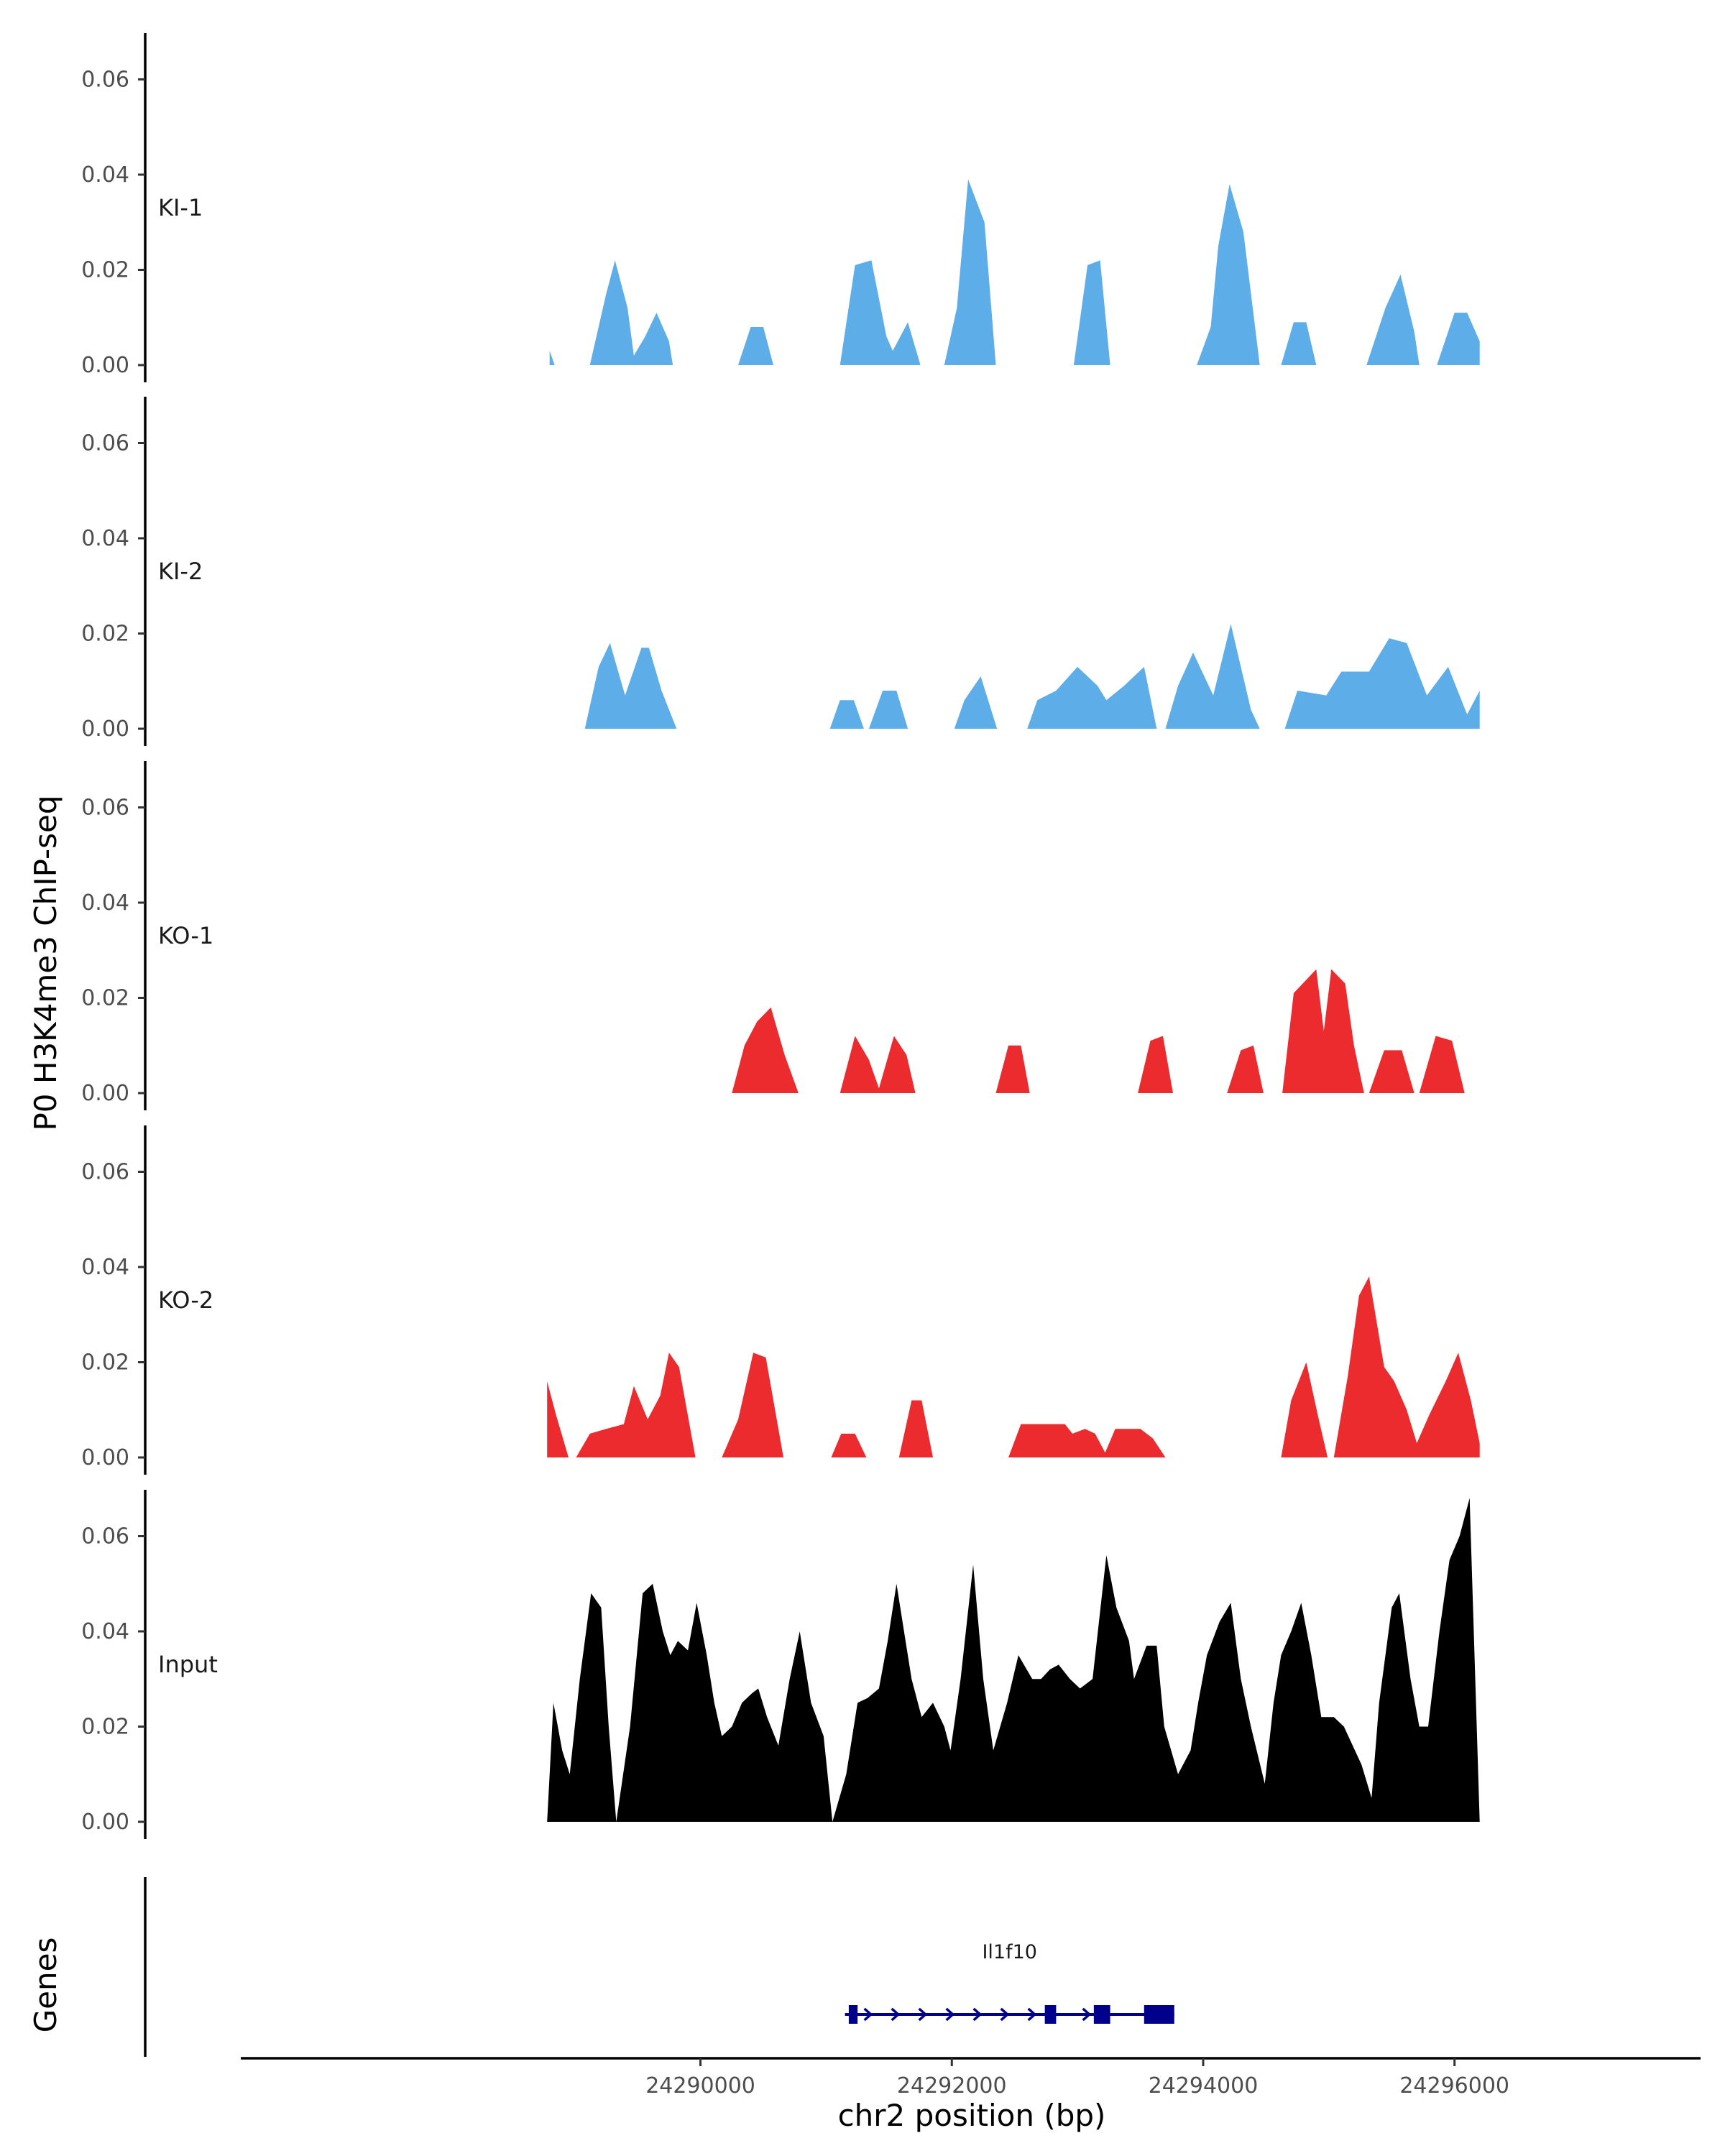 This screenshot has height=2156, width=1725. I want to click on y-tick-label-input-1: 0.02, so click(105, 1727).